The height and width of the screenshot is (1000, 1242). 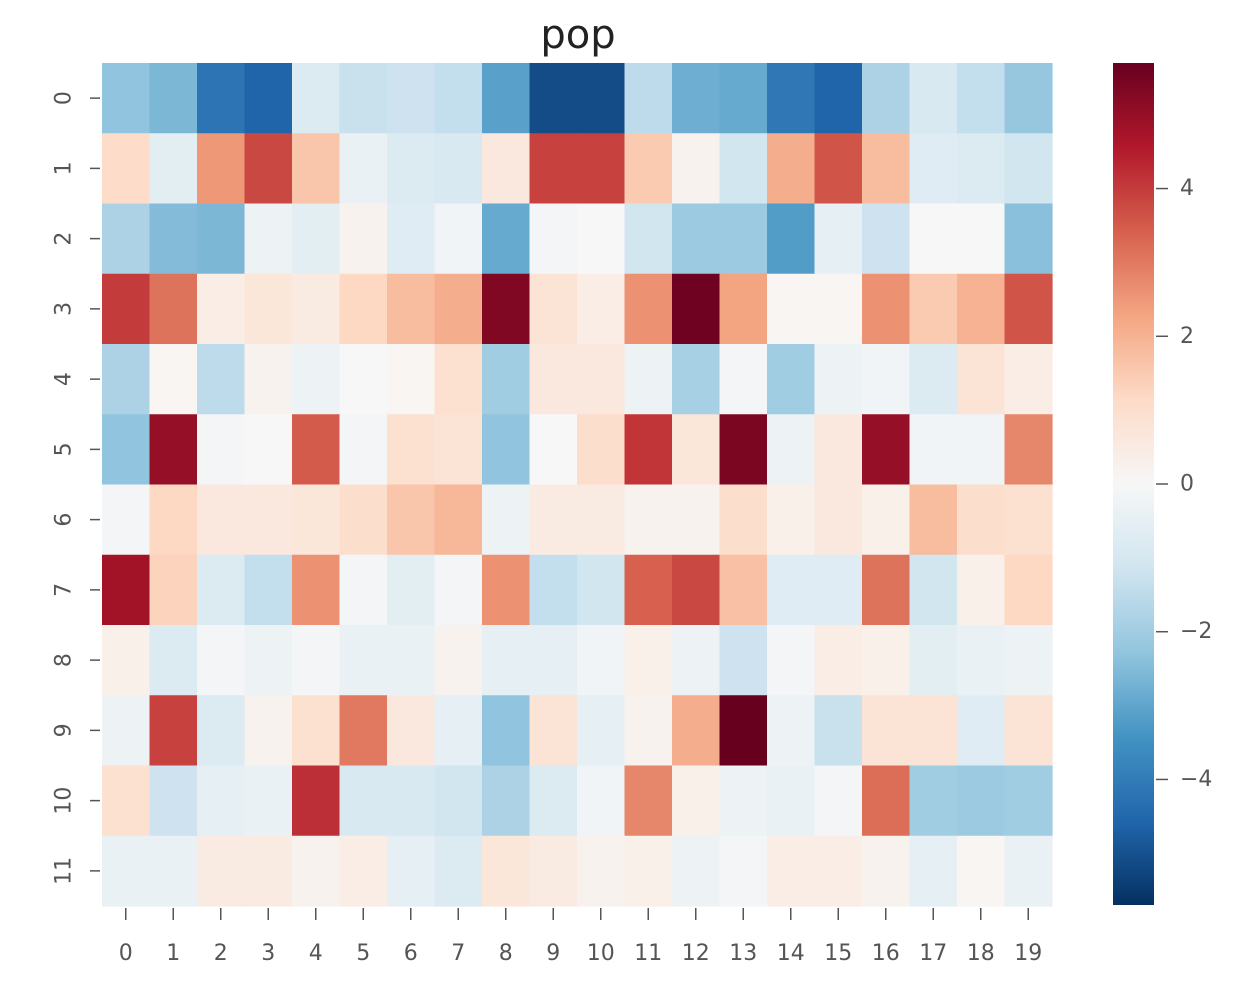 I want to click on x-tick-label: 0, so click(x=126, y=953).